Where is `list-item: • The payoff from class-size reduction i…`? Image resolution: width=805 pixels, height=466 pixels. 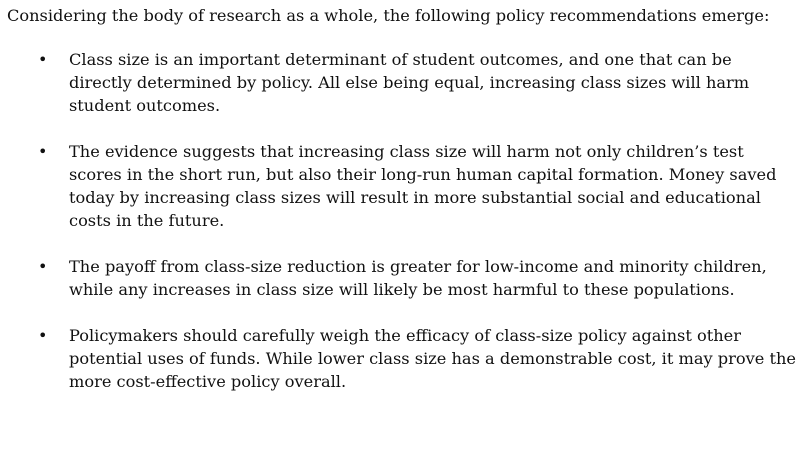 list-item: • The payoff from class-size reduction i… is located at coordinates (402, 278).